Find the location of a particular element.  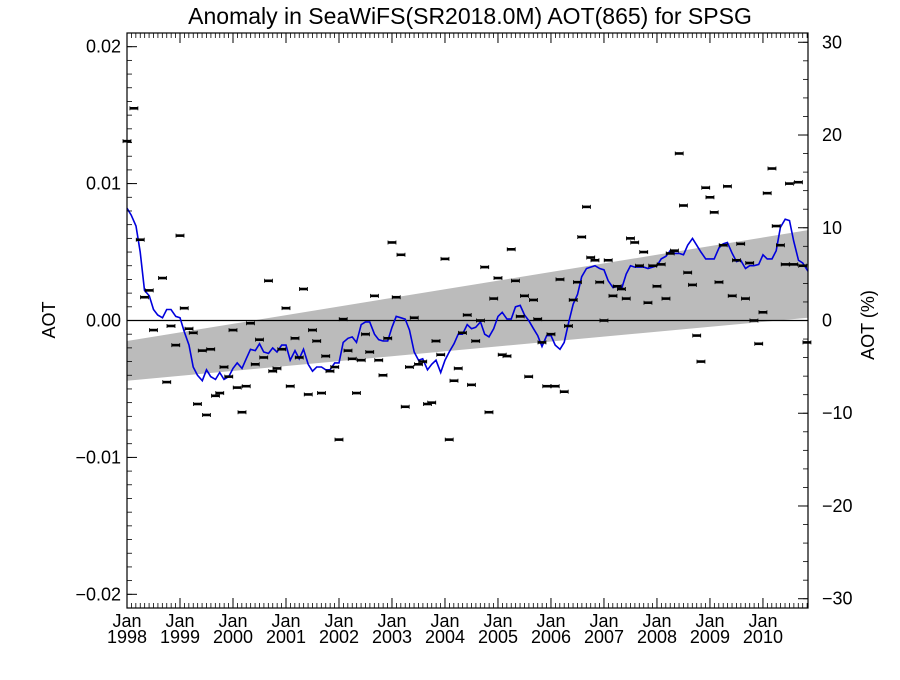

y-tick-label: −0.02 is located at coordinates (98, 594).